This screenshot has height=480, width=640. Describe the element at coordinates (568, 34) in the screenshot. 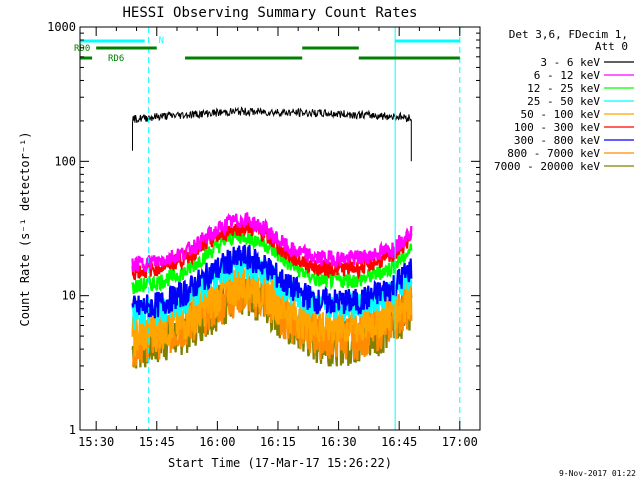

I see `legend-header-line1: Det 3,6, FDecim 1,` at that location.